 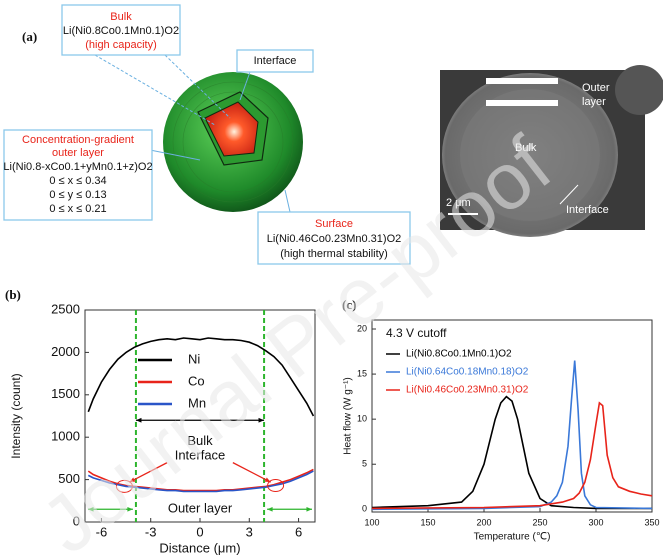 I want to click on surface-formula: Li(Ni0.46Co0.23Mn0.31)O2, so click(x=334, y=239).